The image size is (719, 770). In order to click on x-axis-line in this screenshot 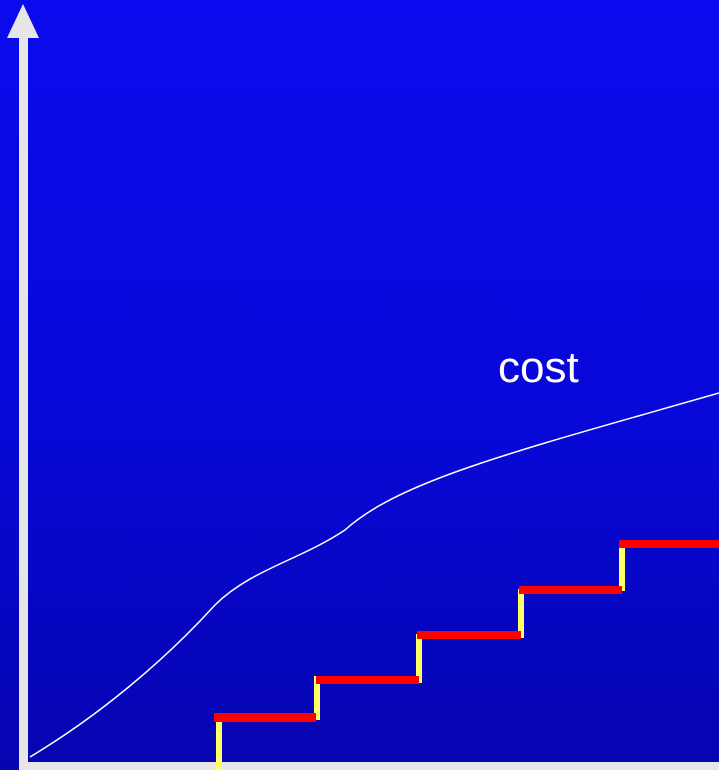, I will do `click(369, 766)`.